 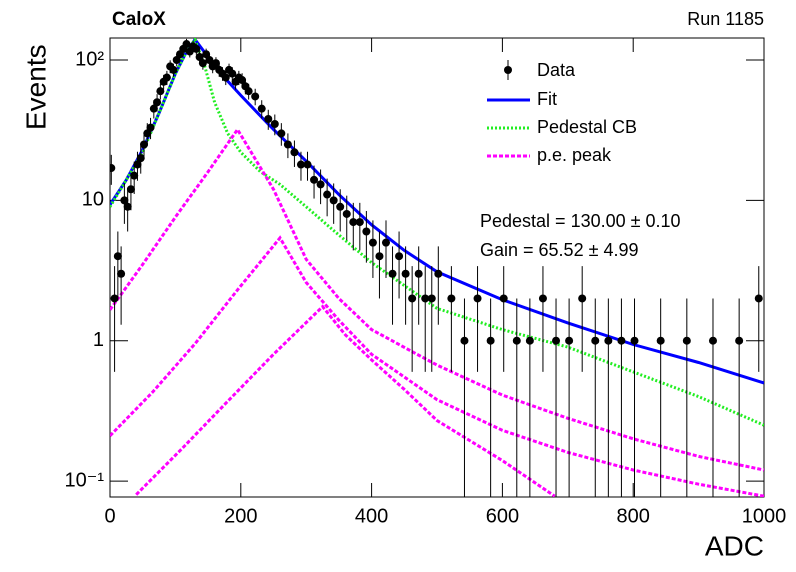 I want to click on run-label: Run 1185, so click(x=725, y=19).